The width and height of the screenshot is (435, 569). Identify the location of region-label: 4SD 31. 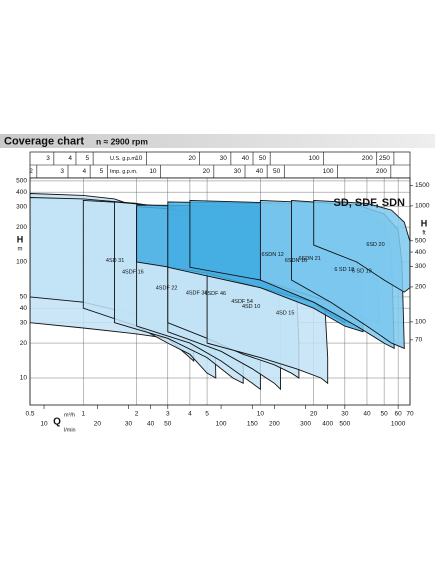
(115, 261).